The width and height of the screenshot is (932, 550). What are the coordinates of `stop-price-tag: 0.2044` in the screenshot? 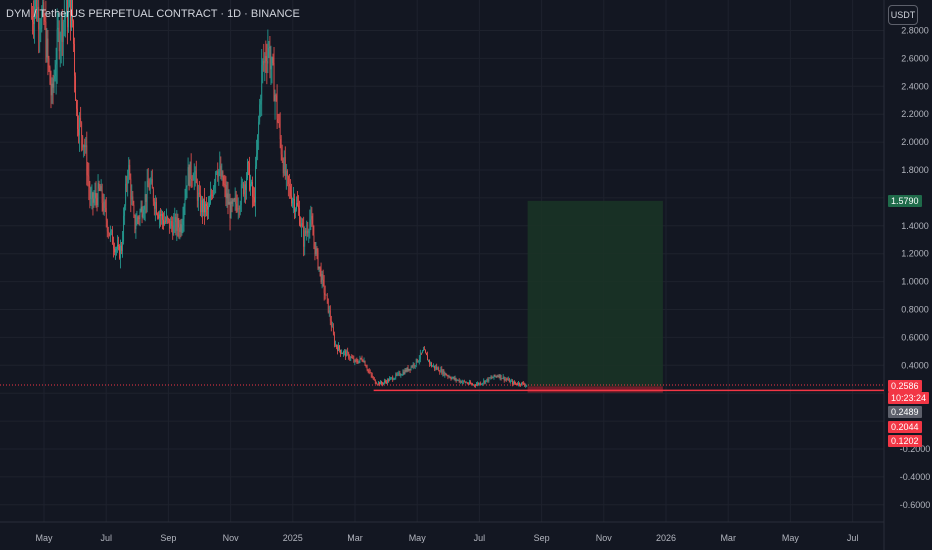 It's located at (905, 427).